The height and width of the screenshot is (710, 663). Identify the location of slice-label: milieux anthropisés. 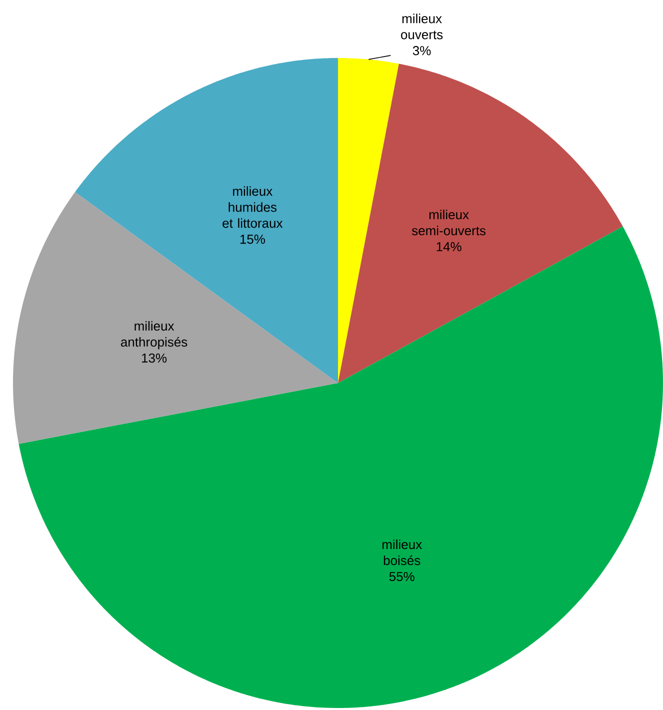
(154, 335).